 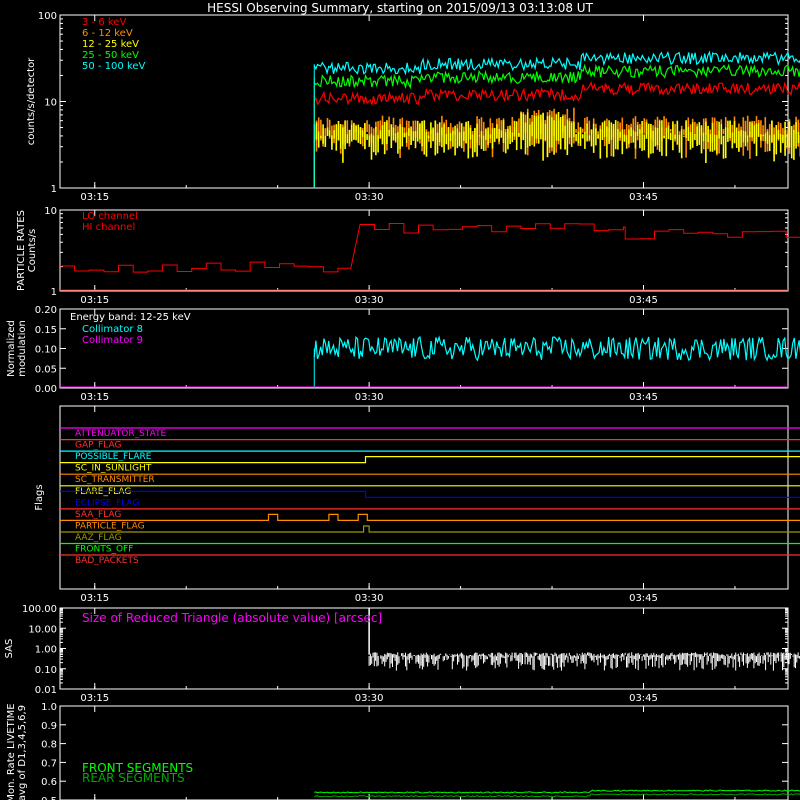 What do you see at coordinates (49, 707) in the screenshot?
I see `livetime-y-tick-label: 1.0` at bounding box center [49, 707].